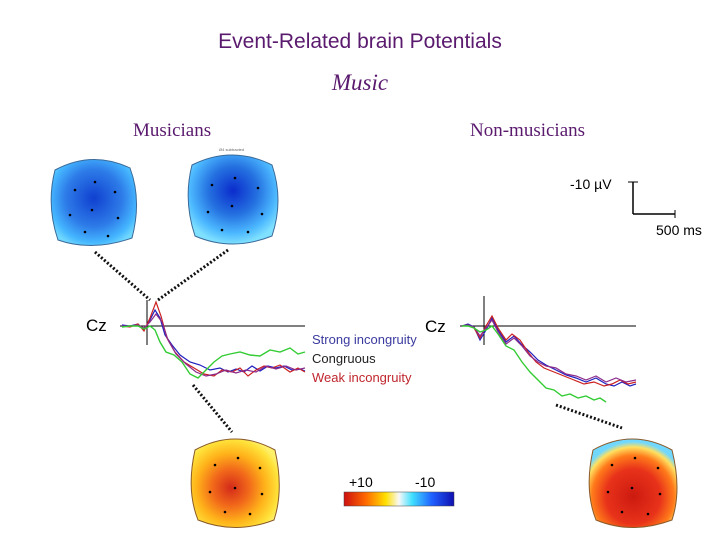 Image resolution: width=720 pixels, height=540 pixels. I want to click on scale-amplitude-label: -10 µV, so click(591, 184).